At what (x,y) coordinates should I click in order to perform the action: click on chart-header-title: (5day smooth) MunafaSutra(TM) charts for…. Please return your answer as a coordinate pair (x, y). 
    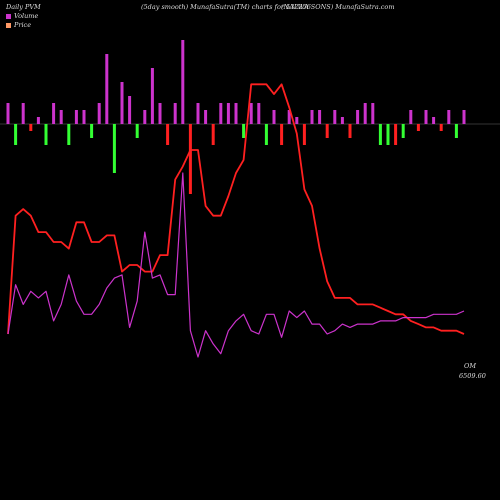
    Looking at the image, I should click on (226, 7).